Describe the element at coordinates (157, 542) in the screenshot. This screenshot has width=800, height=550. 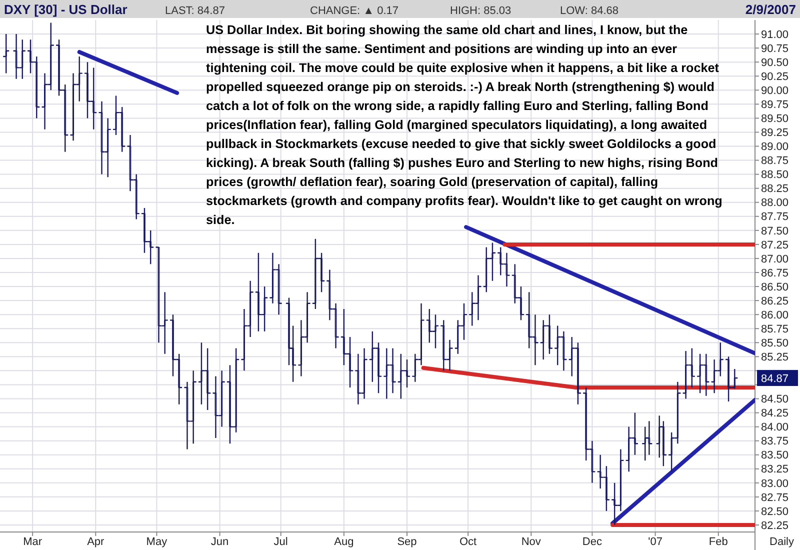
I see `x-tick-label: May` at that location.